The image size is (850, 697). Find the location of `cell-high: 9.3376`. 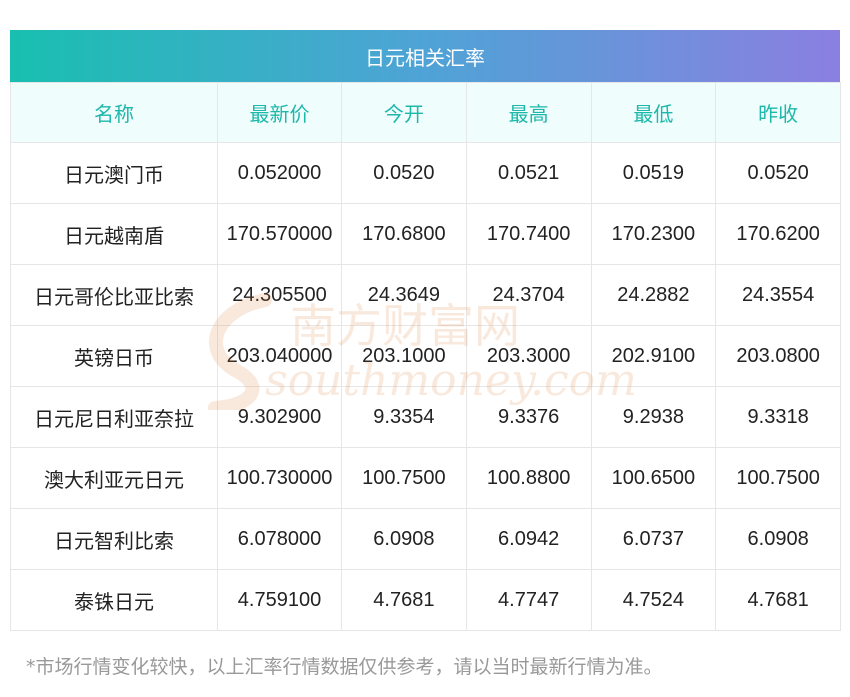

cell-high: 9.3376 is located at coordinates (528, 417).